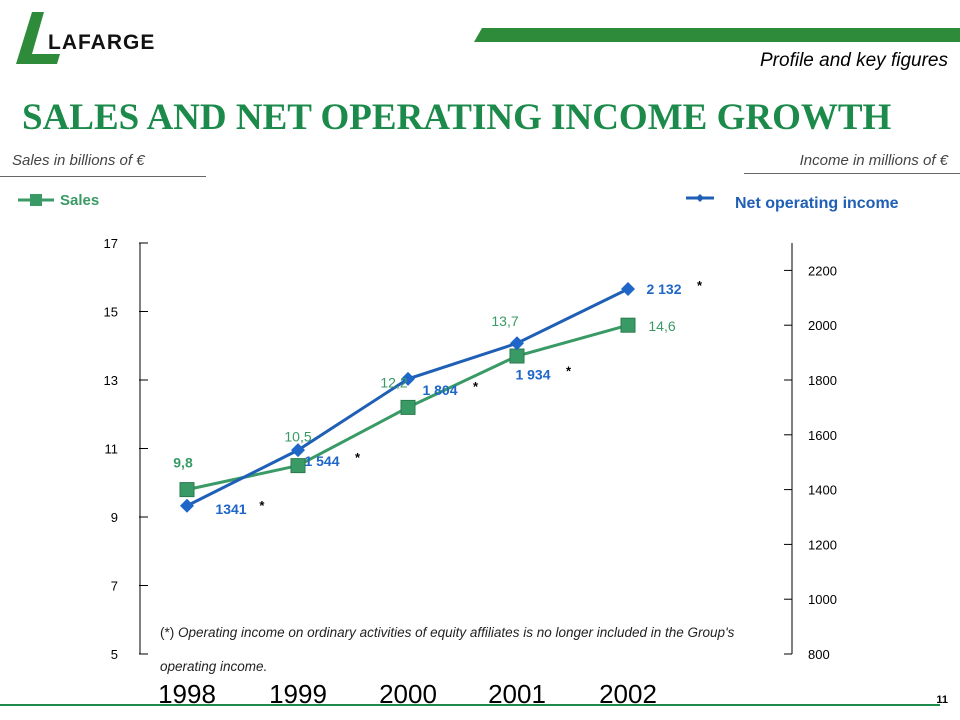 Image resolution: width=960 pixels, height=720 pixels. I want to click on sales-data-label: 10,5, so click(297, 437).